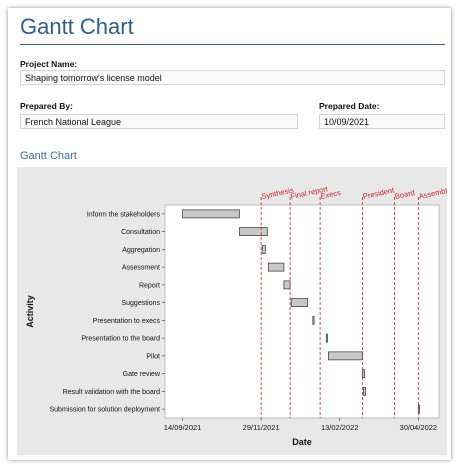 The width and height of the screenshot is (463, 470). Describe the element at coordinates (49, 64) in the screenshot. I see `project-name-label: Project Name:` at that location.